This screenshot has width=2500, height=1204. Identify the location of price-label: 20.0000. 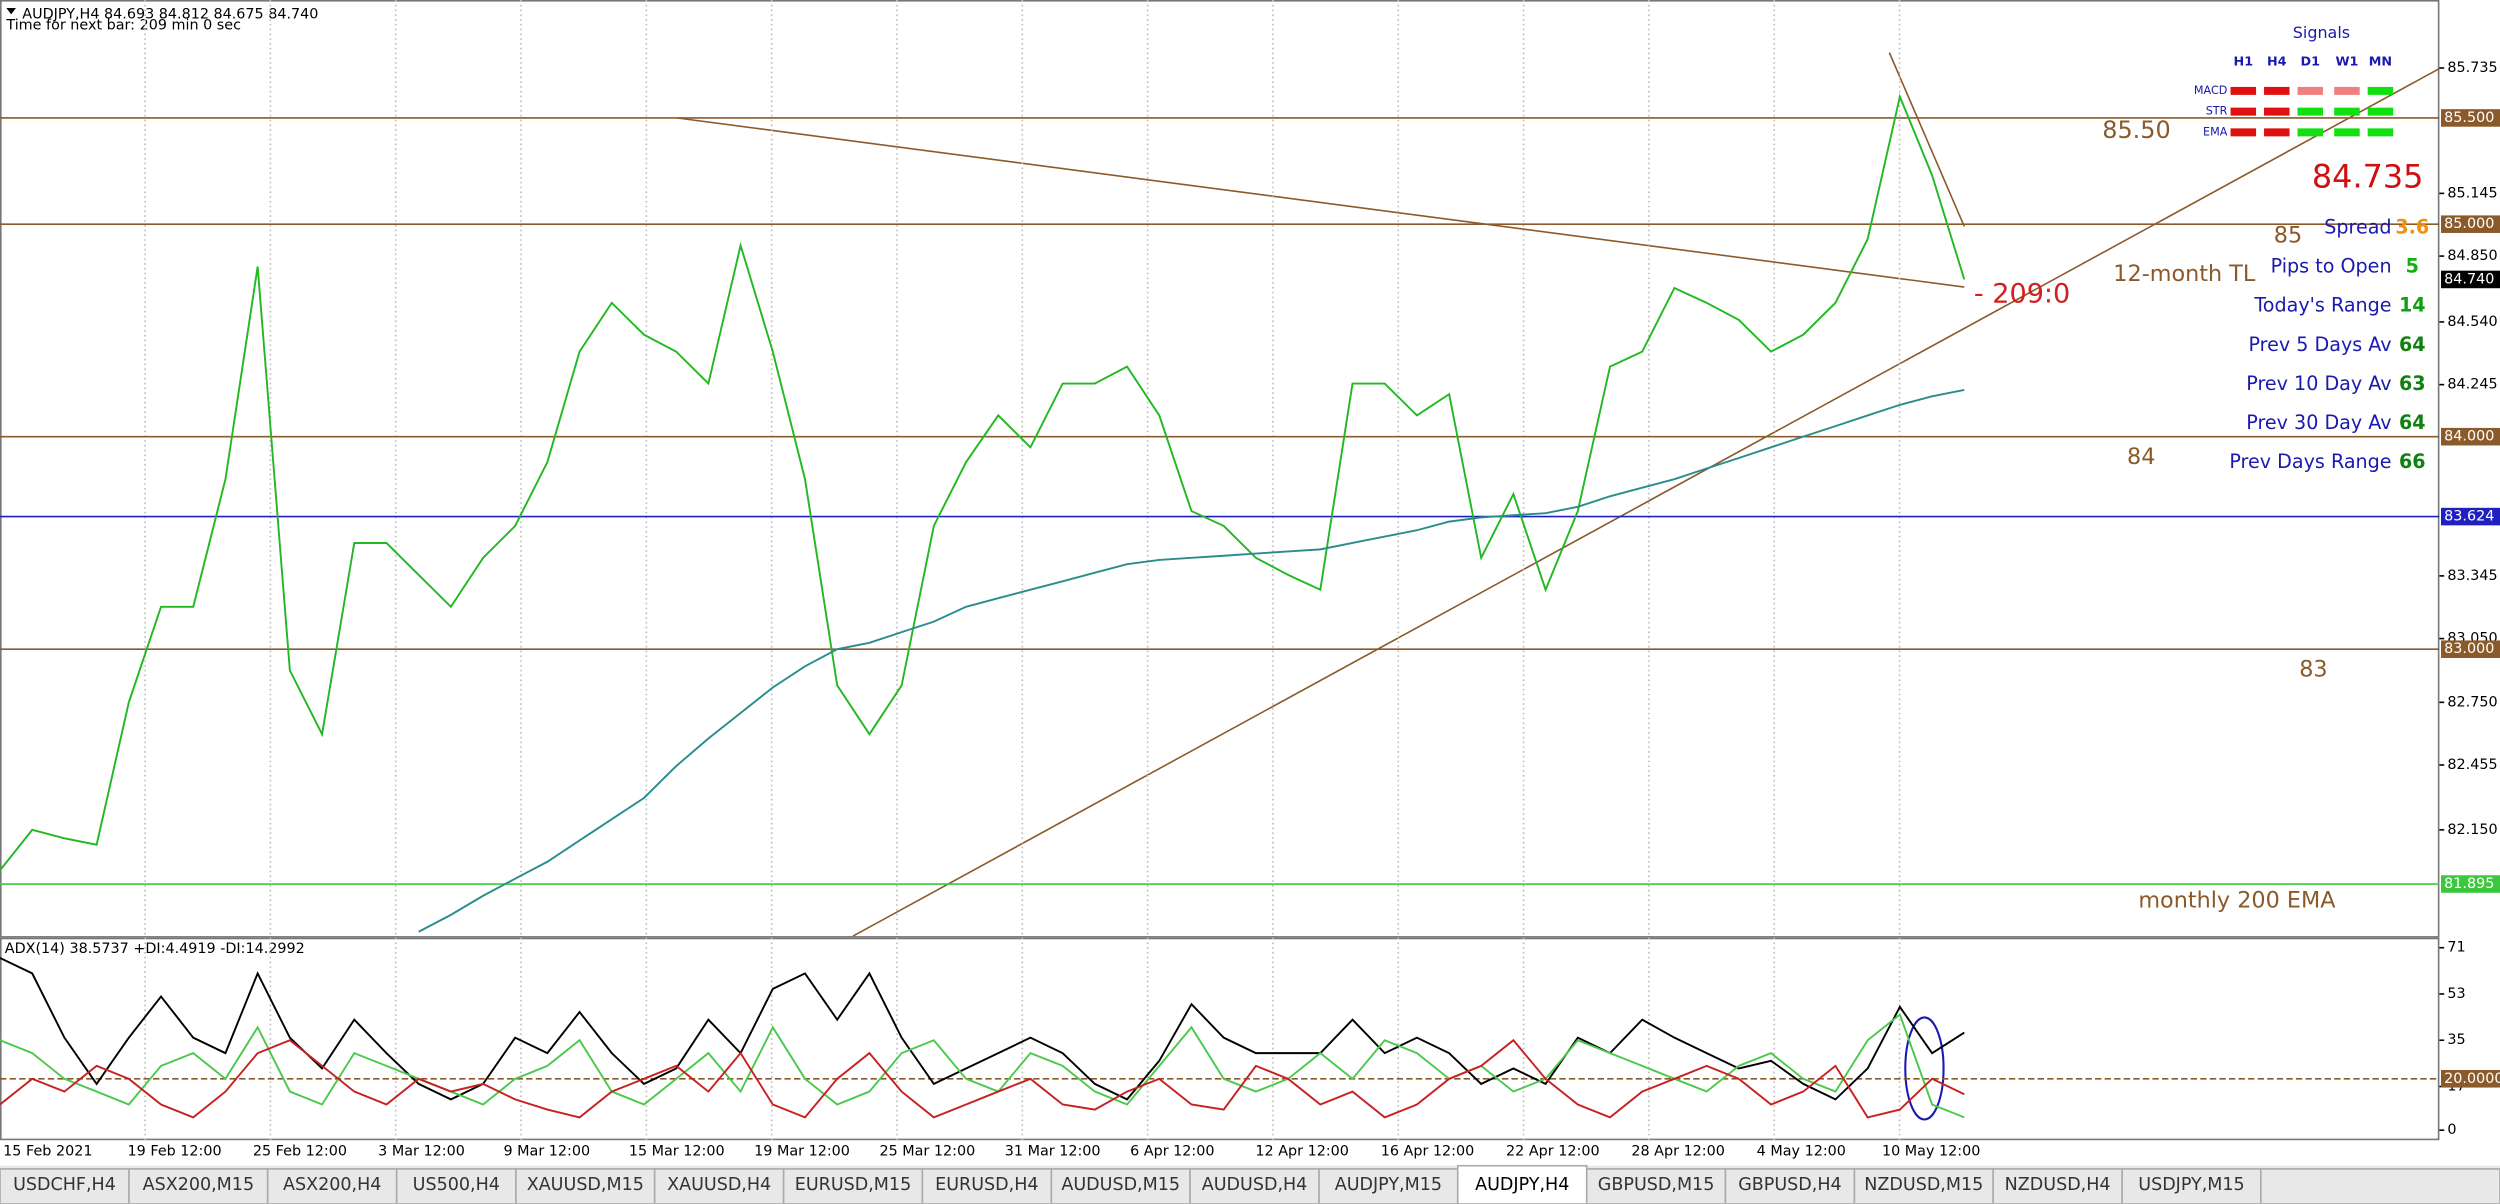
(2472, 1079).